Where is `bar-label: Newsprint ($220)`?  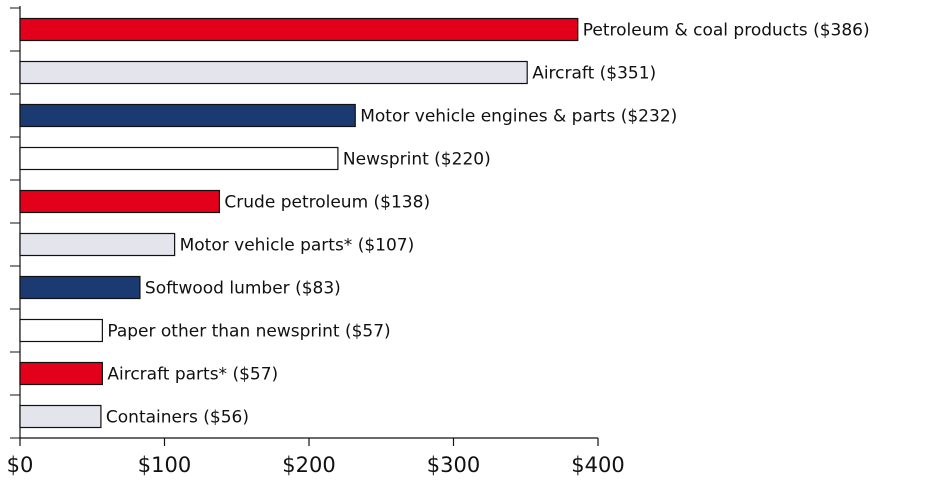
bar-label: Newsprint ($220) is located at coordinates (417, 160).